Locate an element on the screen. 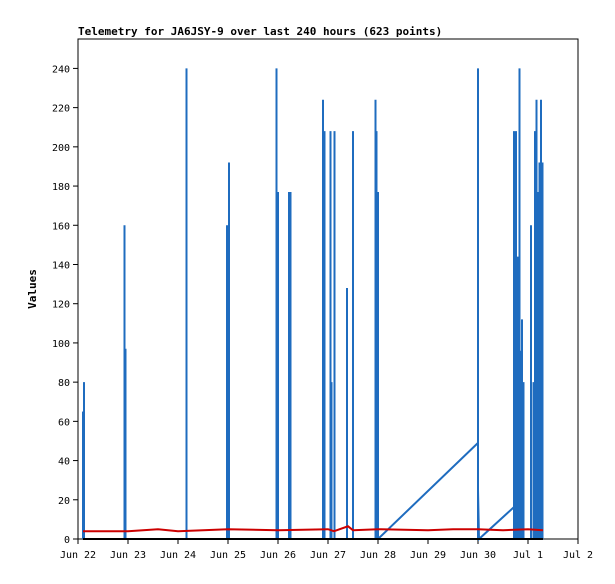 The height and width of the screenshot is (584, 615). telemetry-ramp-line is located at coordinates (447, 491).